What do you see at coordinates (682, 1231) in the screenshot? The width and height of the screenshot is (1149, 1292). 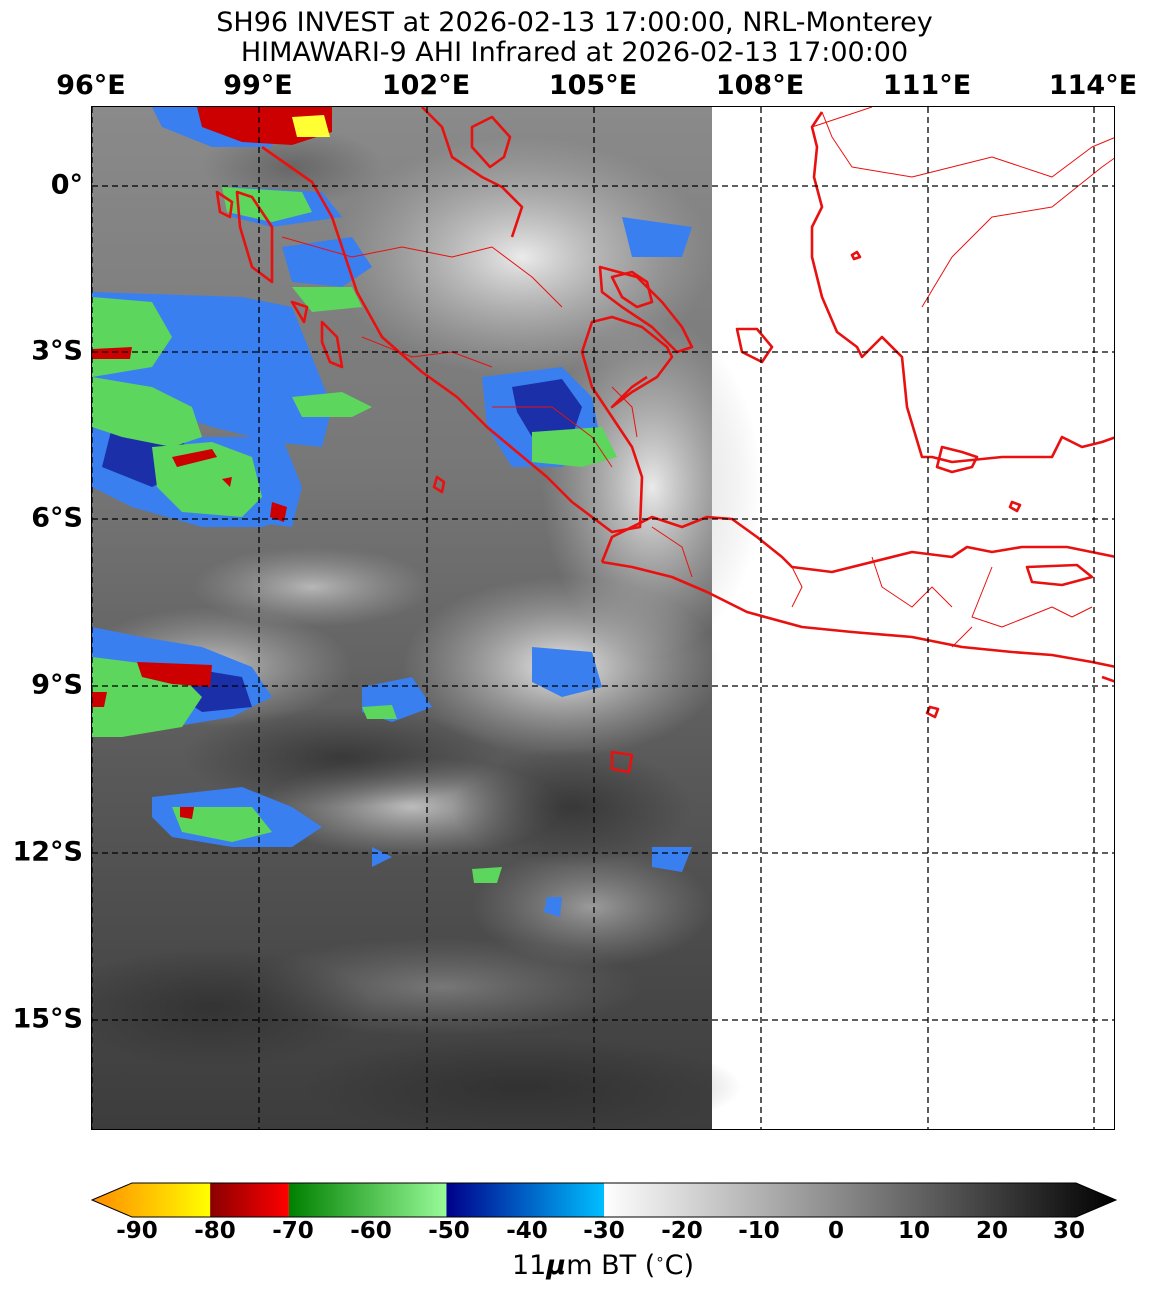 I see `colorbar-tick: -20` at bounding box center [682, 1231].